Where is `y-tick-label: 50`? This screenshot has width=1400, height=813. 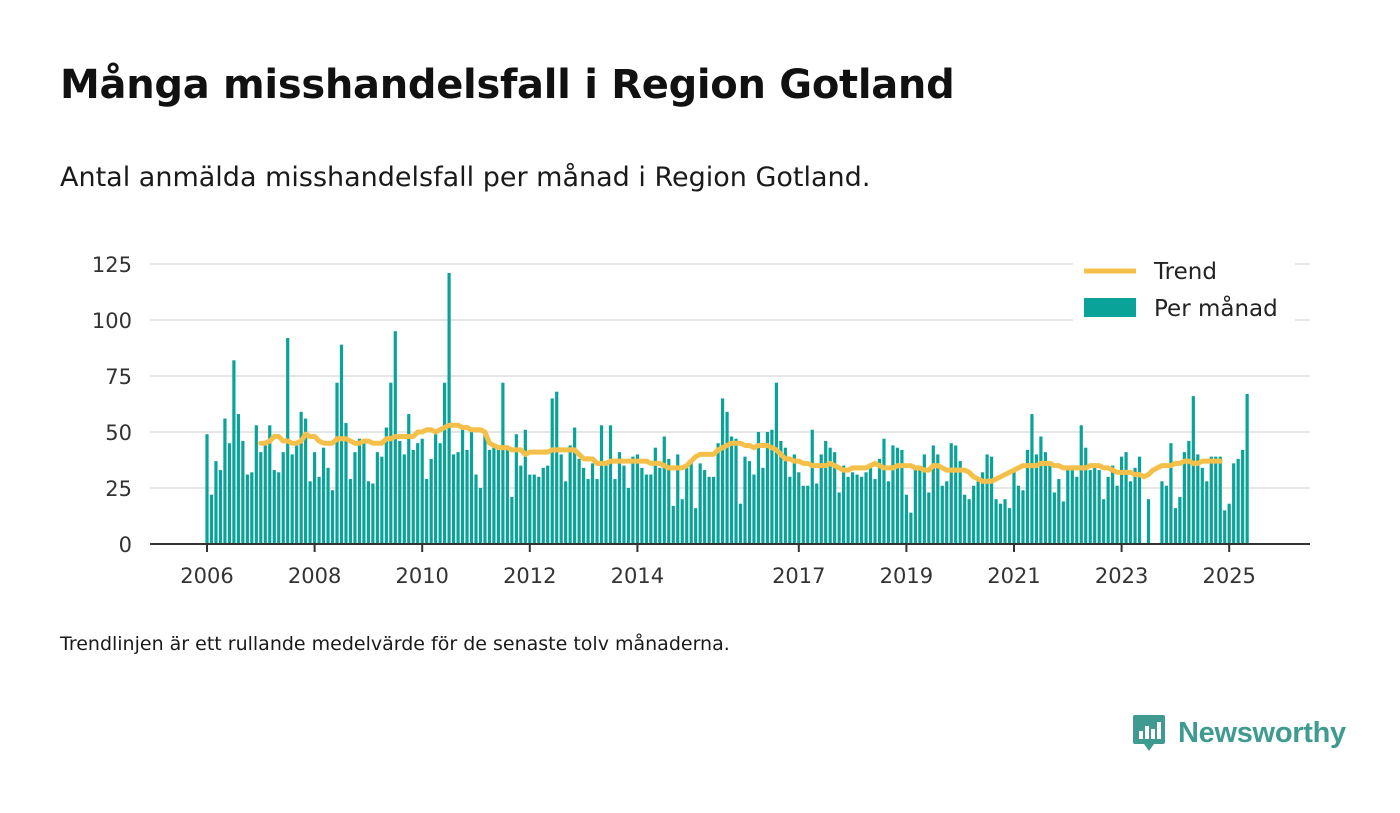 y-tick-label: 50 is located at coordinates (118, 433).